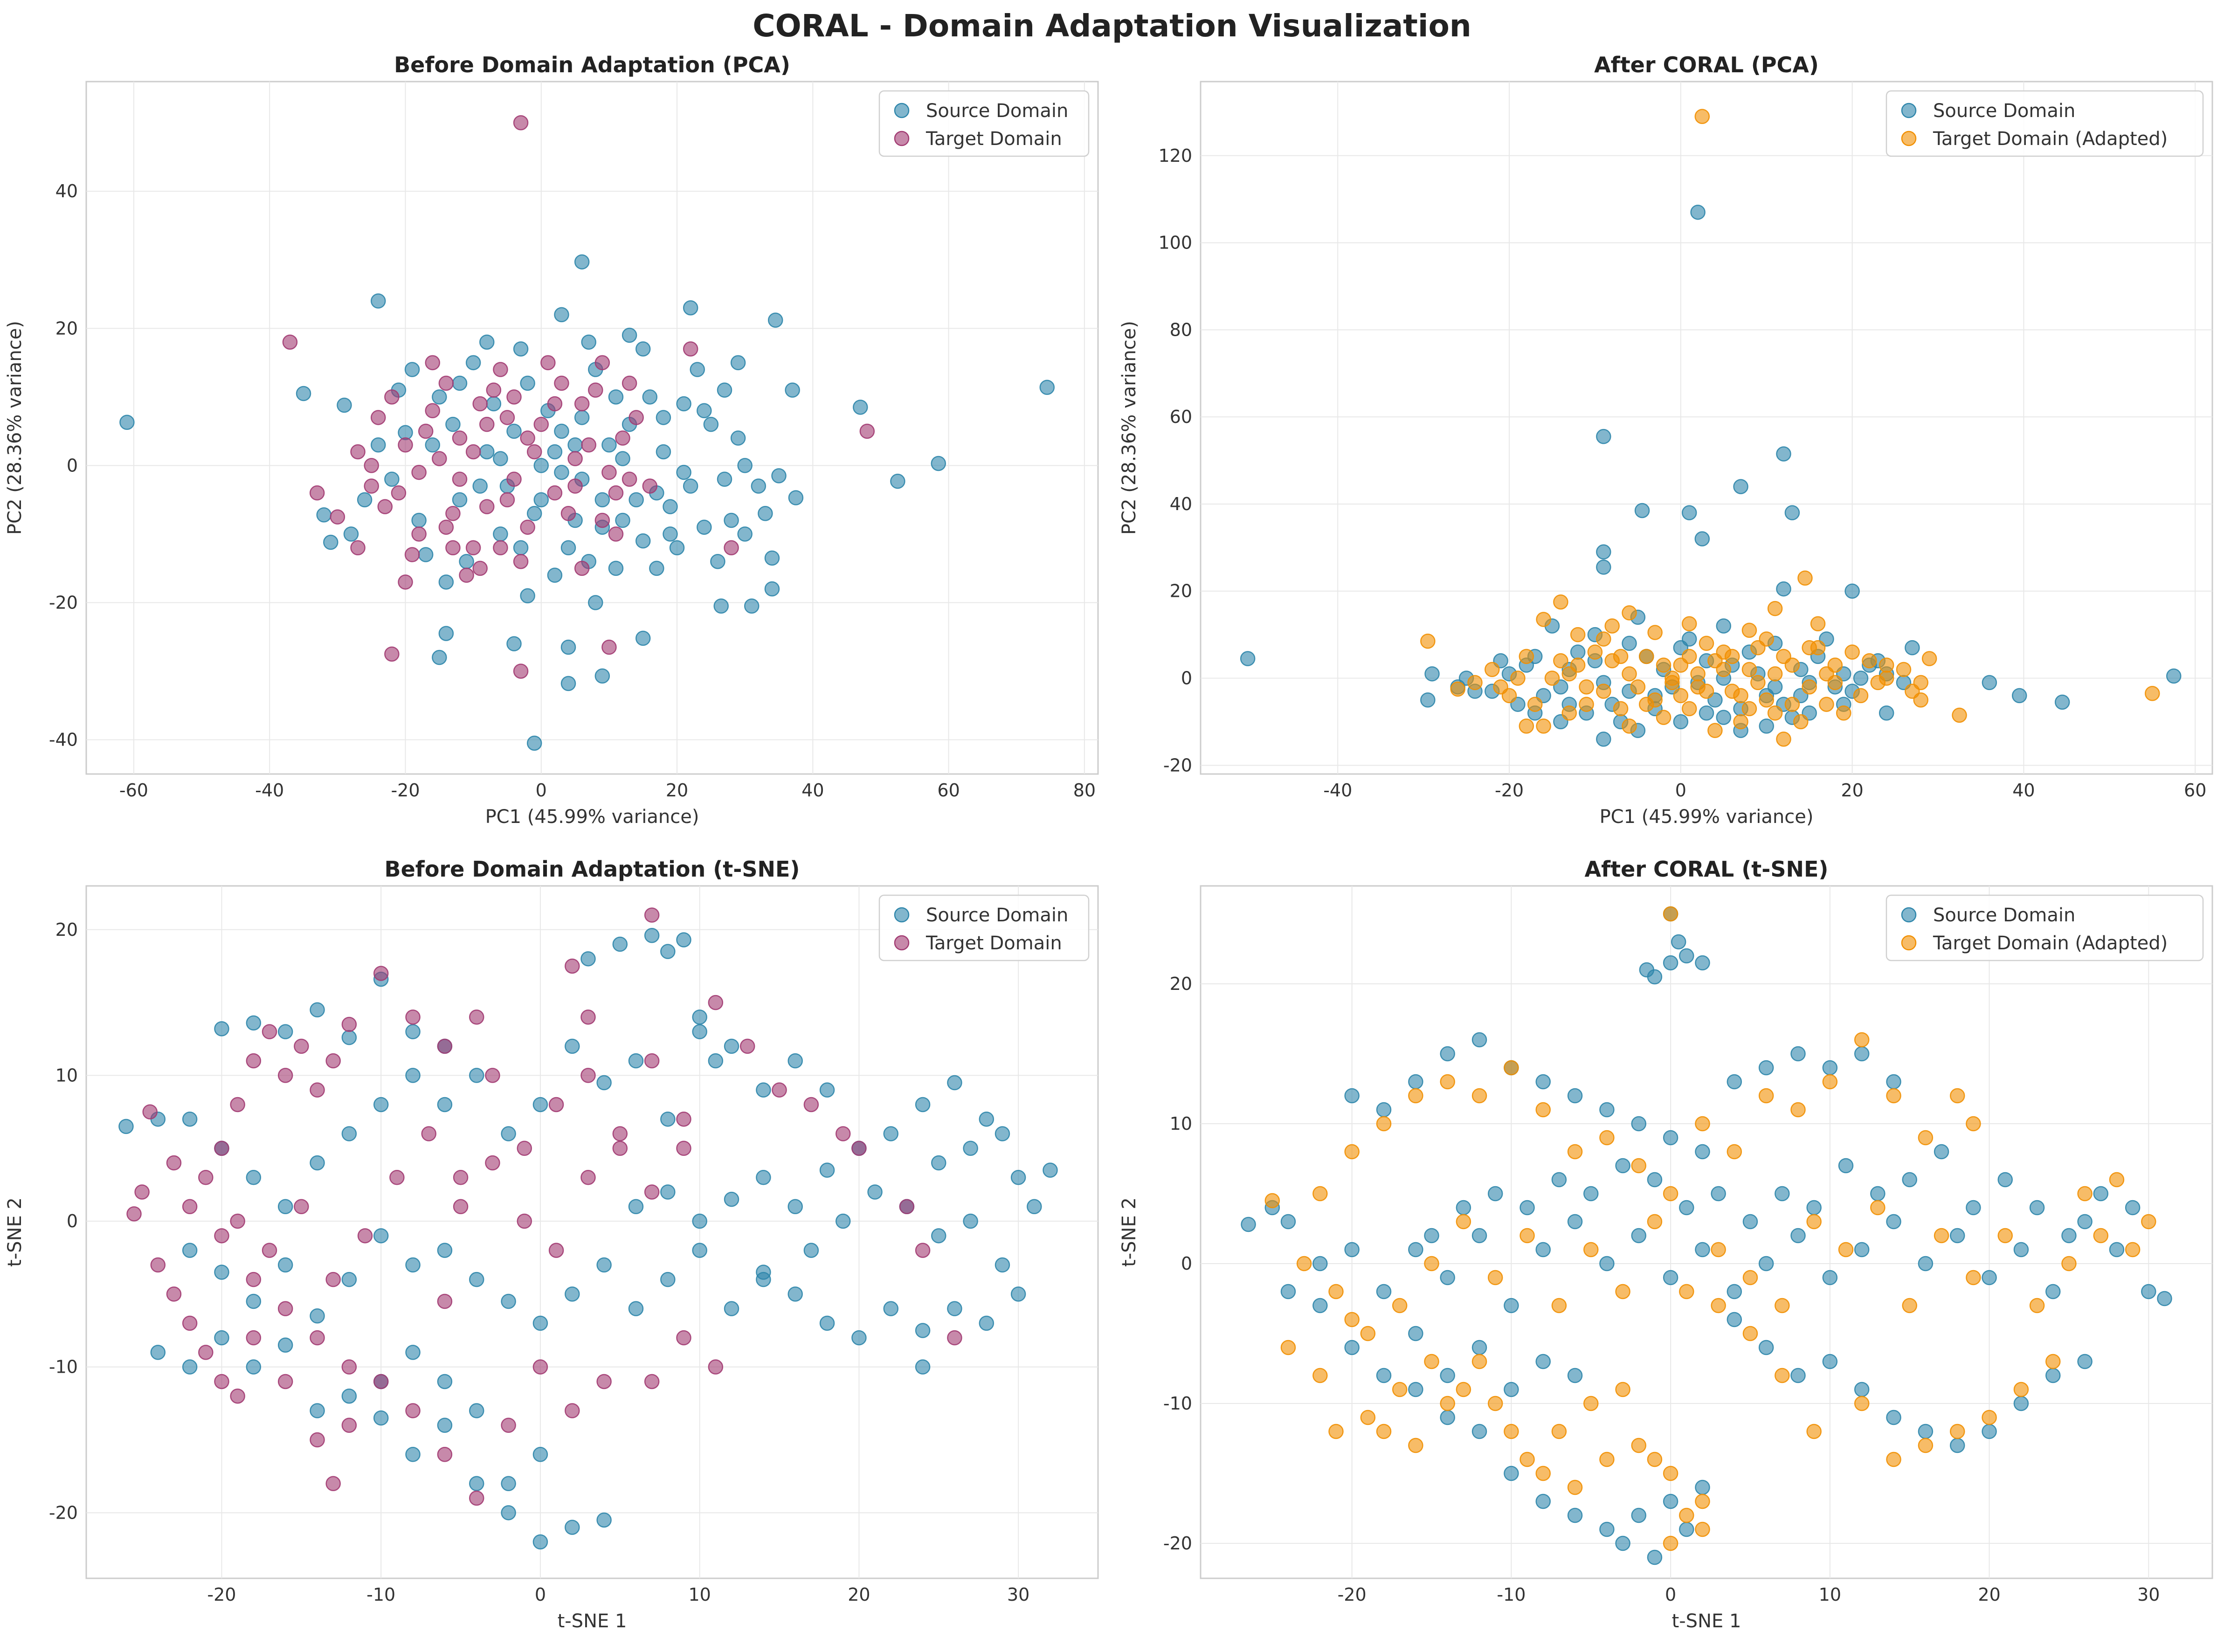 This screenshot has height=1652, width=2224. Describe the element at coordinates (2050, 943) in the screenshot. I see `legend-label: Target Domain (Adapted)` at that location.